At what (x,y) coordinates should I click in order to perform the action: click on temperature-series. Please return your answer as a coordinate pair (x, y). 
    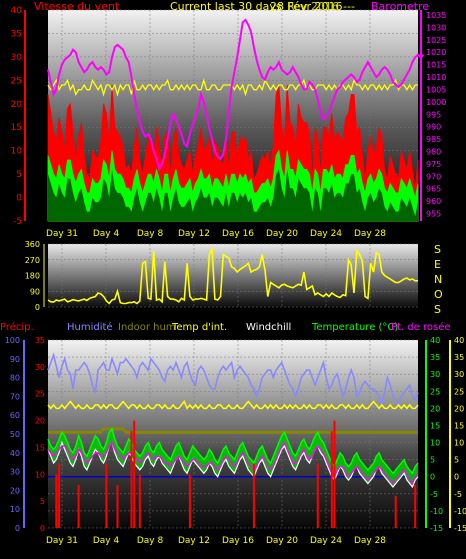
    Looking at the image, I should click on (233, 451).